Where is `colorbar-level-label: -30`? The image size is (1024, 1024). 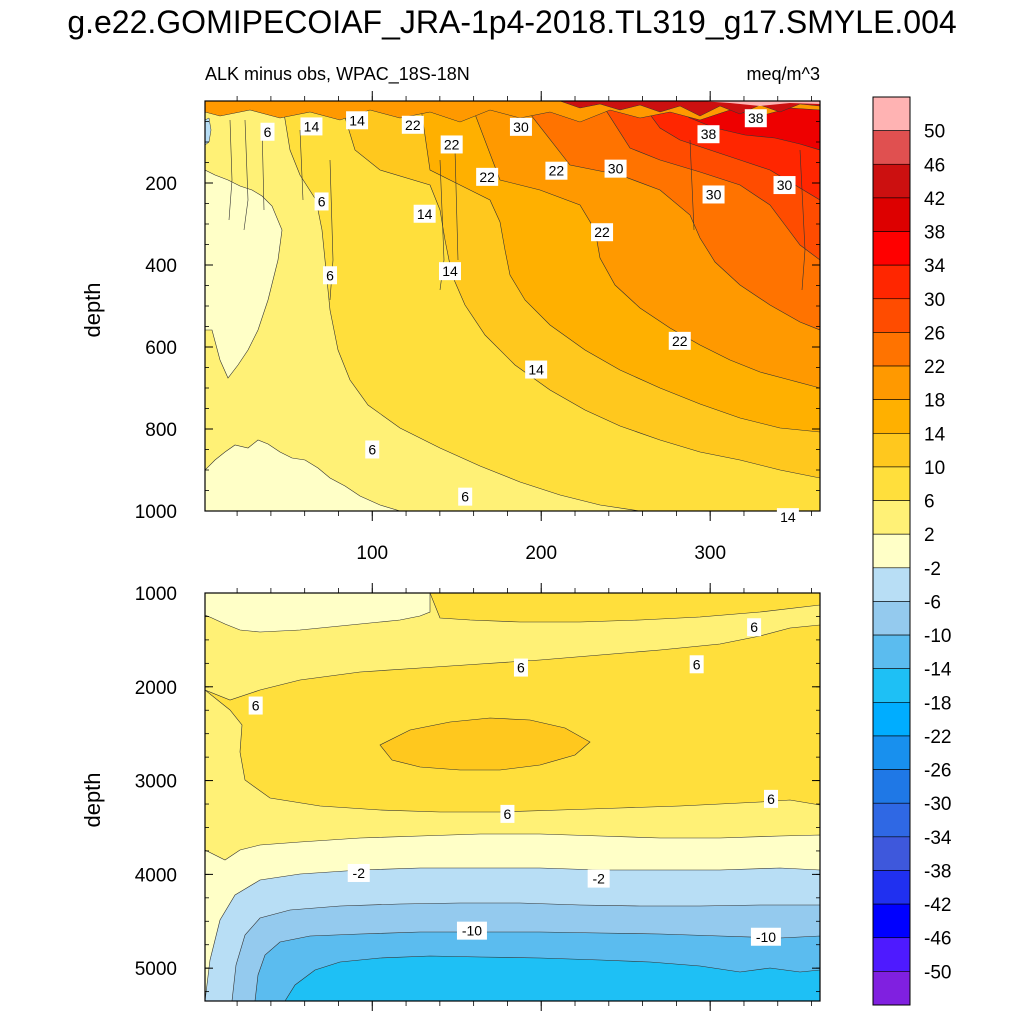 colorbar-level-label: -30 is located at coordinates (937, 804).